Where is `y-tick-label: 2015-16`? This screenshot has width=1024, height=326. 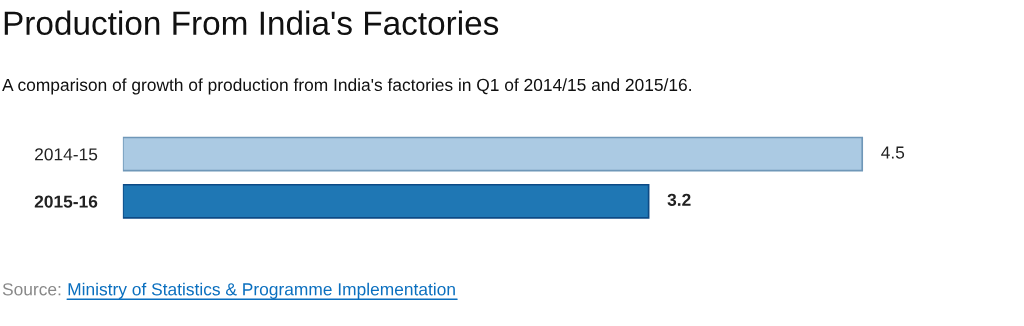 y-tick-label: 2015-16 is located at coordinates (66, 201).